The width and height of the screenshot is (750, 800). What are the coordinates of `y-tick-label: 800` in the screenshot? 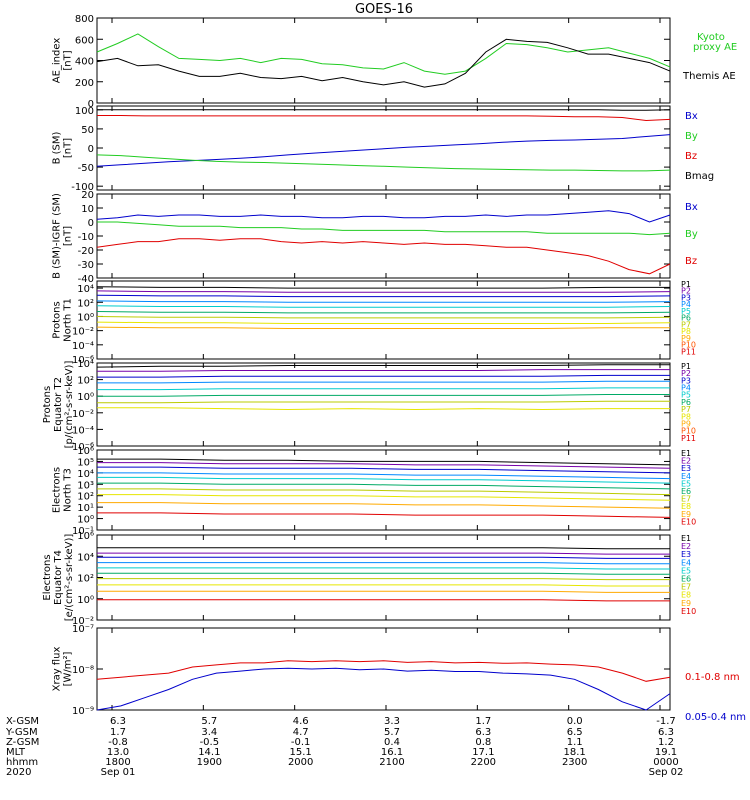 It's located at (84, 19).